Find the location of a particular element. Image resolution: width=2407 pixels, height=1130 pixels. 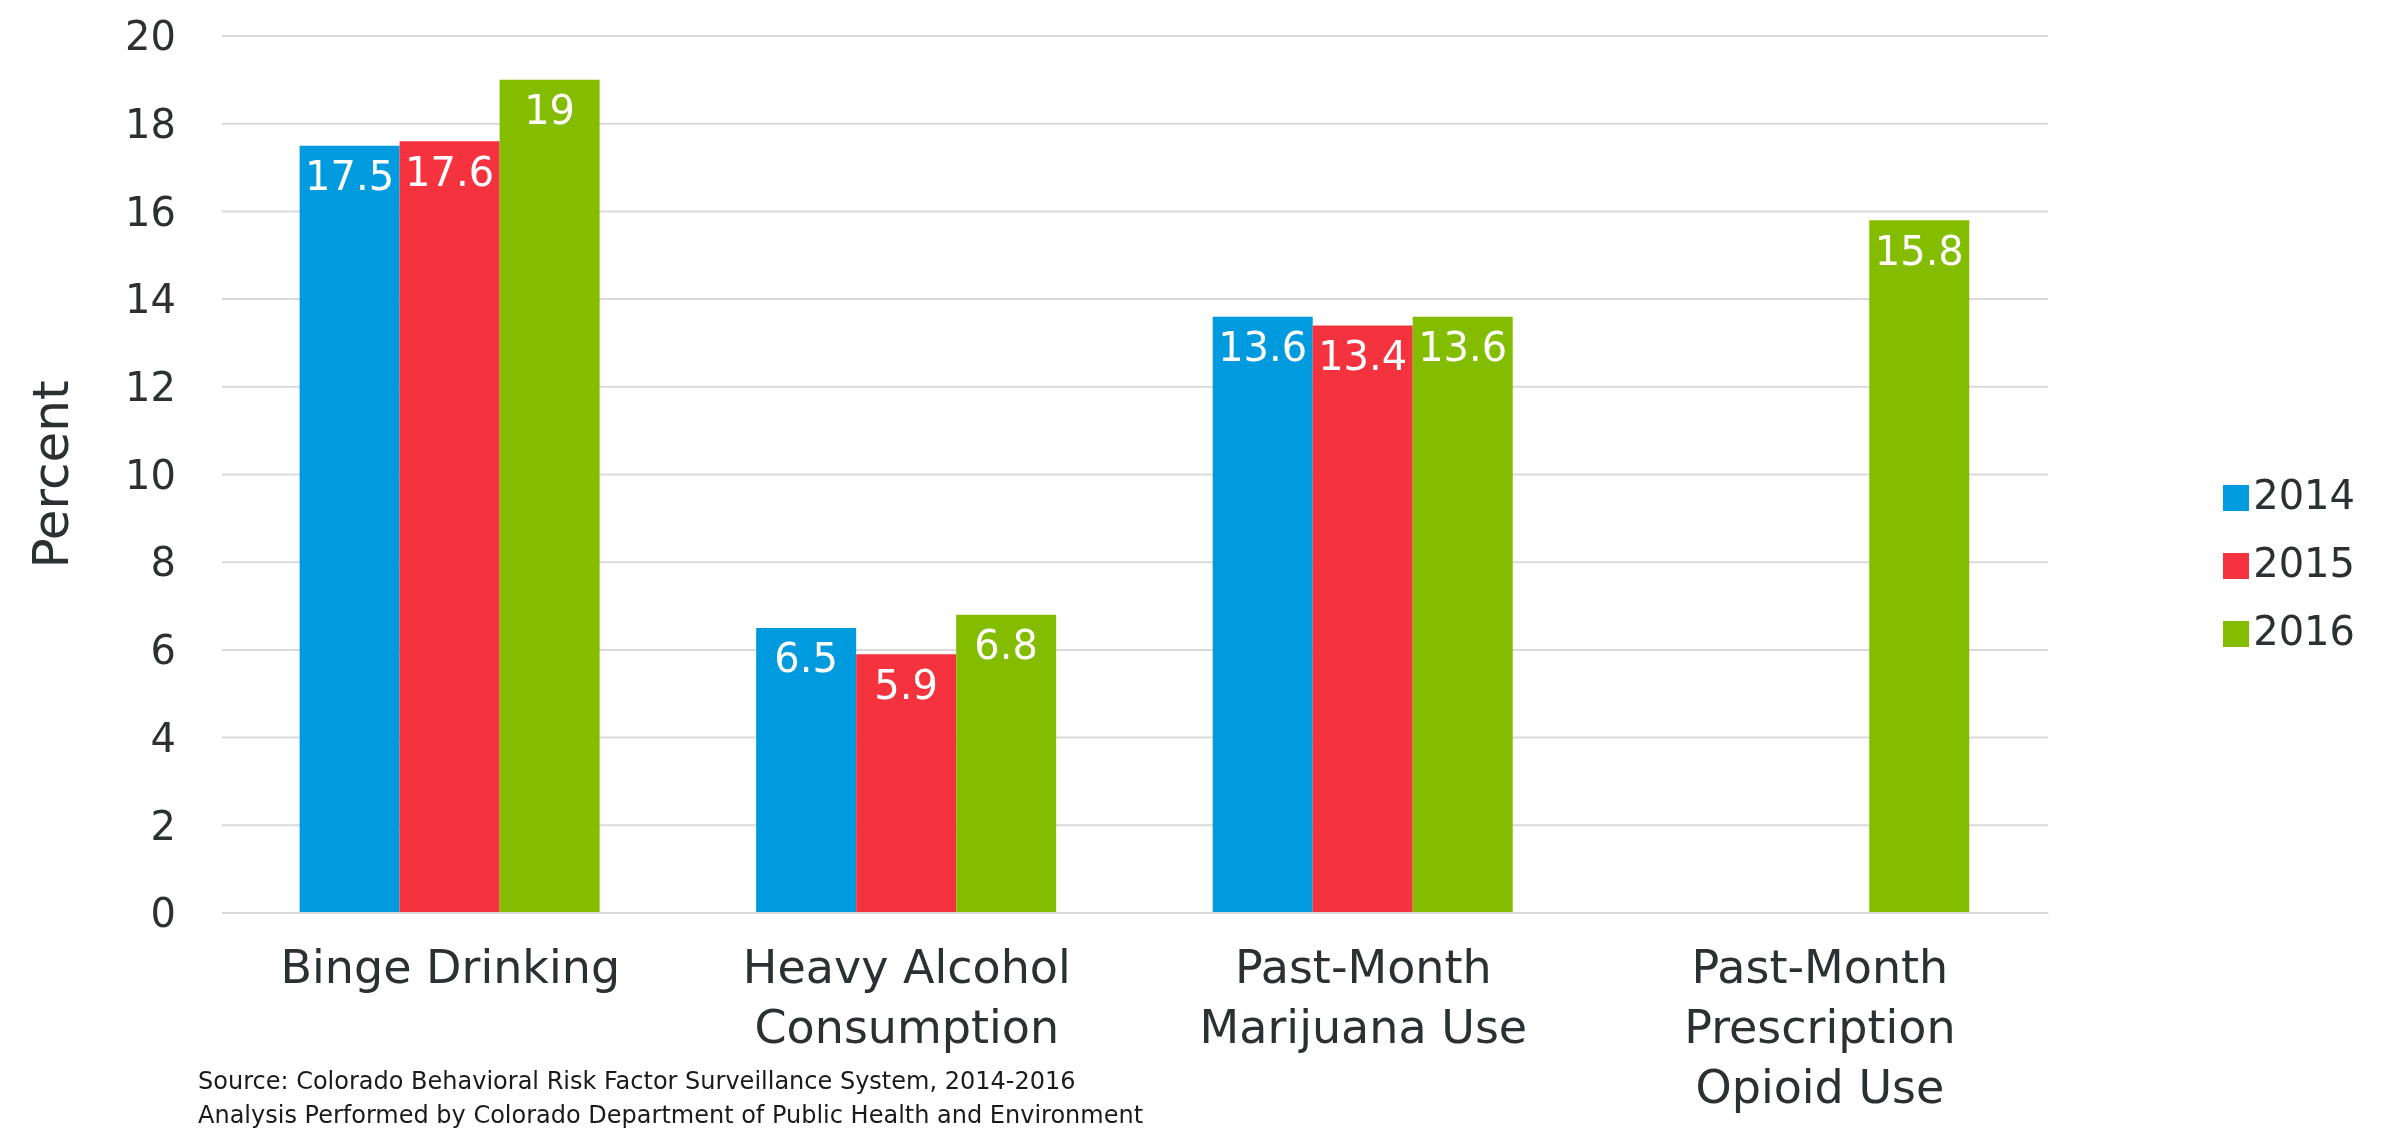

x-tick-label: Binge Drinking is located at coordinates (450, 967).